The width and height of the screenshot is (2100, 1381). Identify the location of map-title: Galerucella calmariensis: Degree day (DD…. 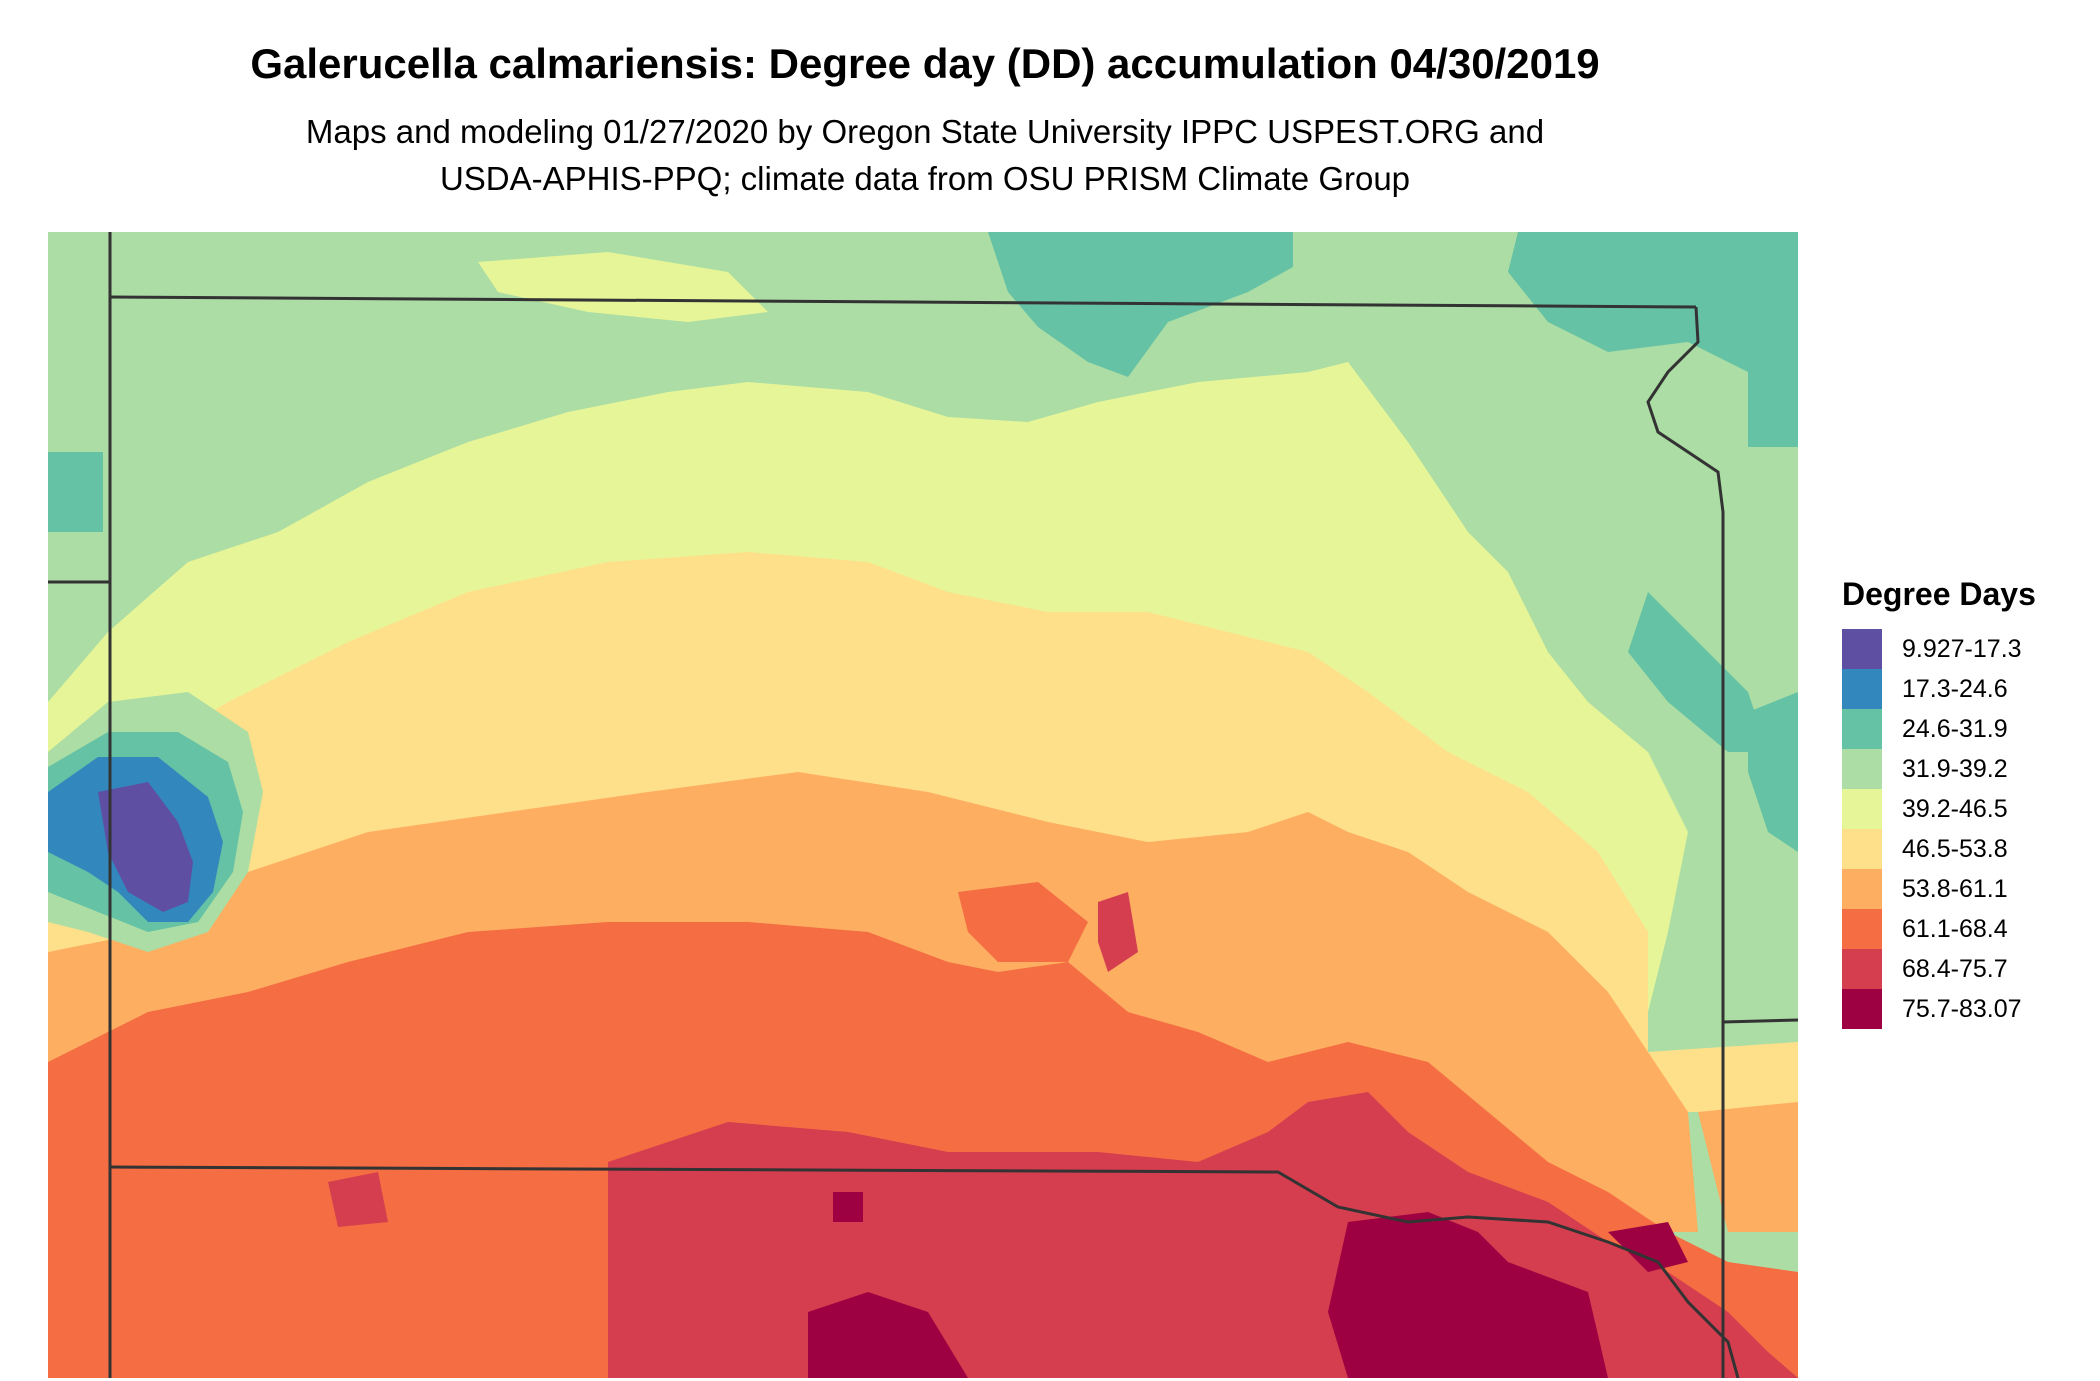
(925, 63).